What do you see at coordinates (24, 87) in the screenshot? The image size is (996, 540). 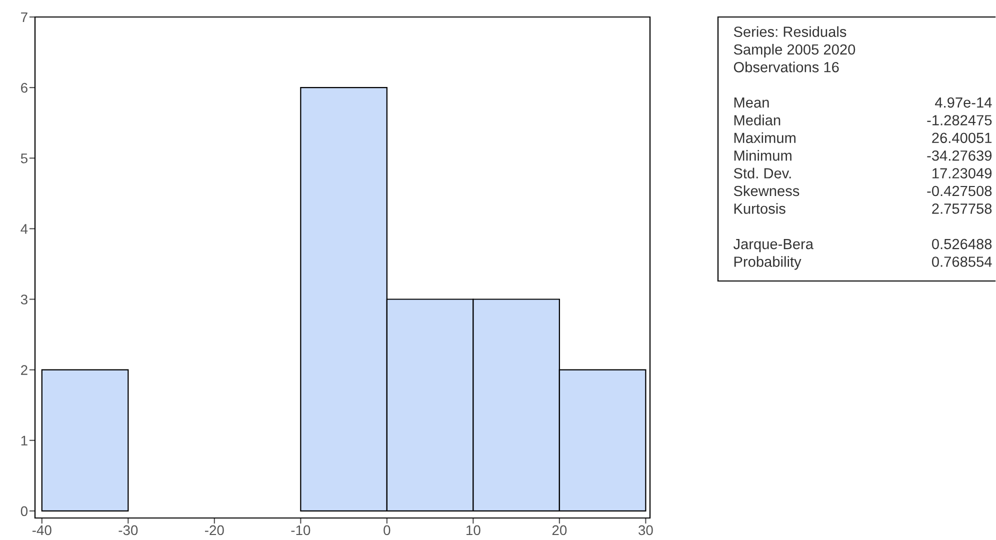 I see `y-tick-label: 6` at bounding box center [24, 87].